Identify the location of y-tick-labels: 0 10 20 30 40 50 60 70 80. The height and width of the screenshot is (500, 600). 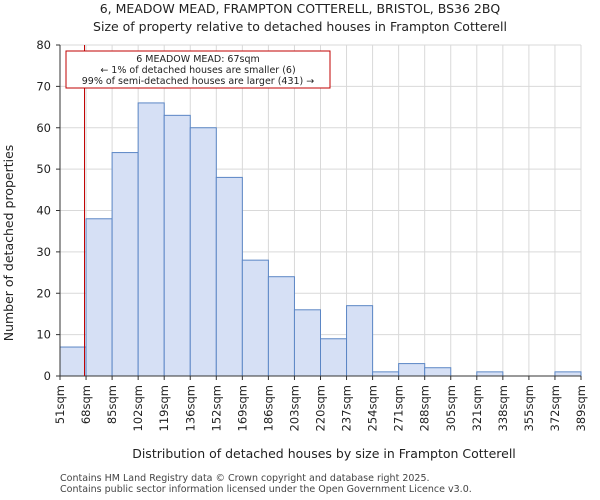
(48, 210).